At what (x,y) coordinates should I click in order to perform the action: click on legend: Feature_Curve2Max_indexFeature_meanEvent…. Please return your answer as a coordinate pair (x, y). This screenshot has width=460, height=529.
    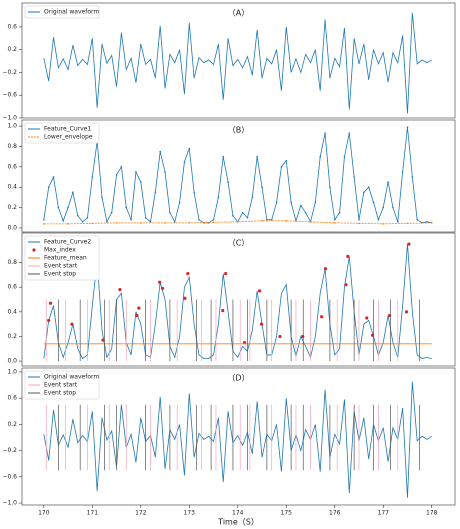
    Looking at the image, I should click on (62, 258).